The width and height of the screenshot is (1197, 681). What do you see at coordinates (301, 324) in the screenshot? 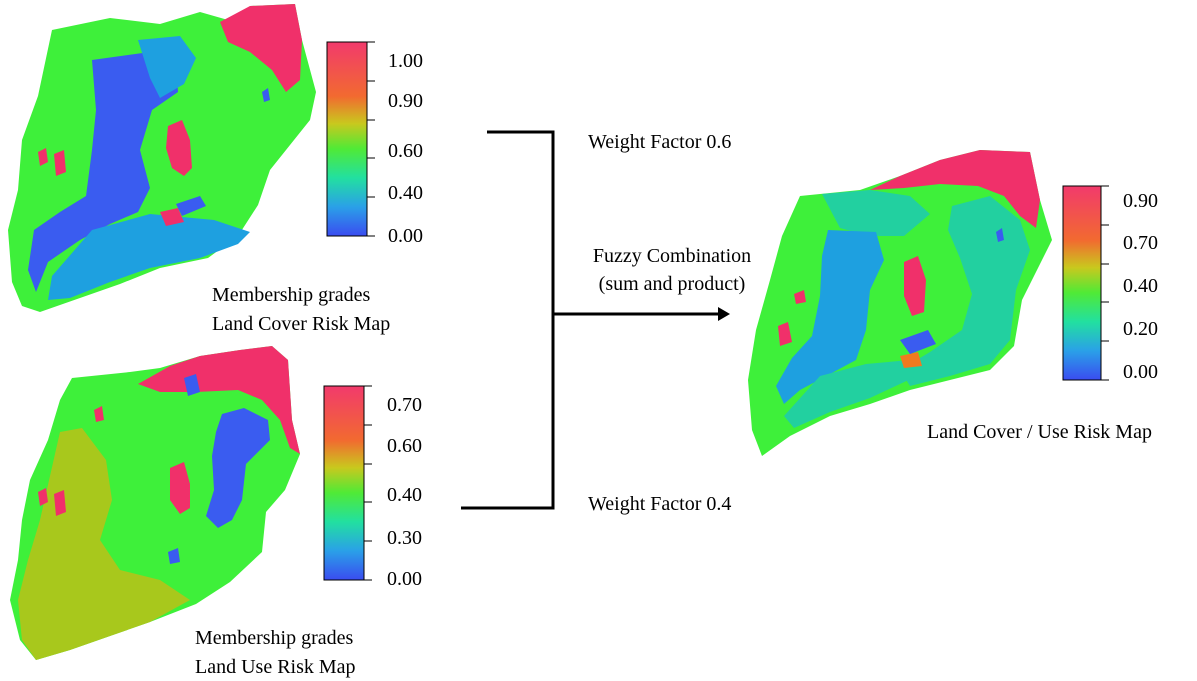
I see `land-cover-caption-2: Land Cover Risk Map` at bounding box center [301, 324].